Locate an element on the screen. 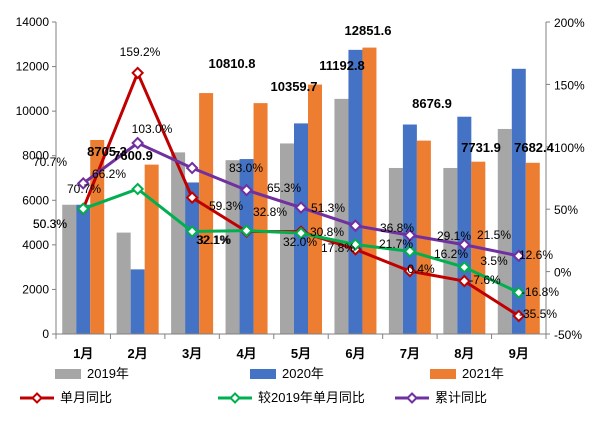 Image resolution: width=600 pixels, height=423 pixels. x-tick-label: 4月 is located at coordinates (246, 353).